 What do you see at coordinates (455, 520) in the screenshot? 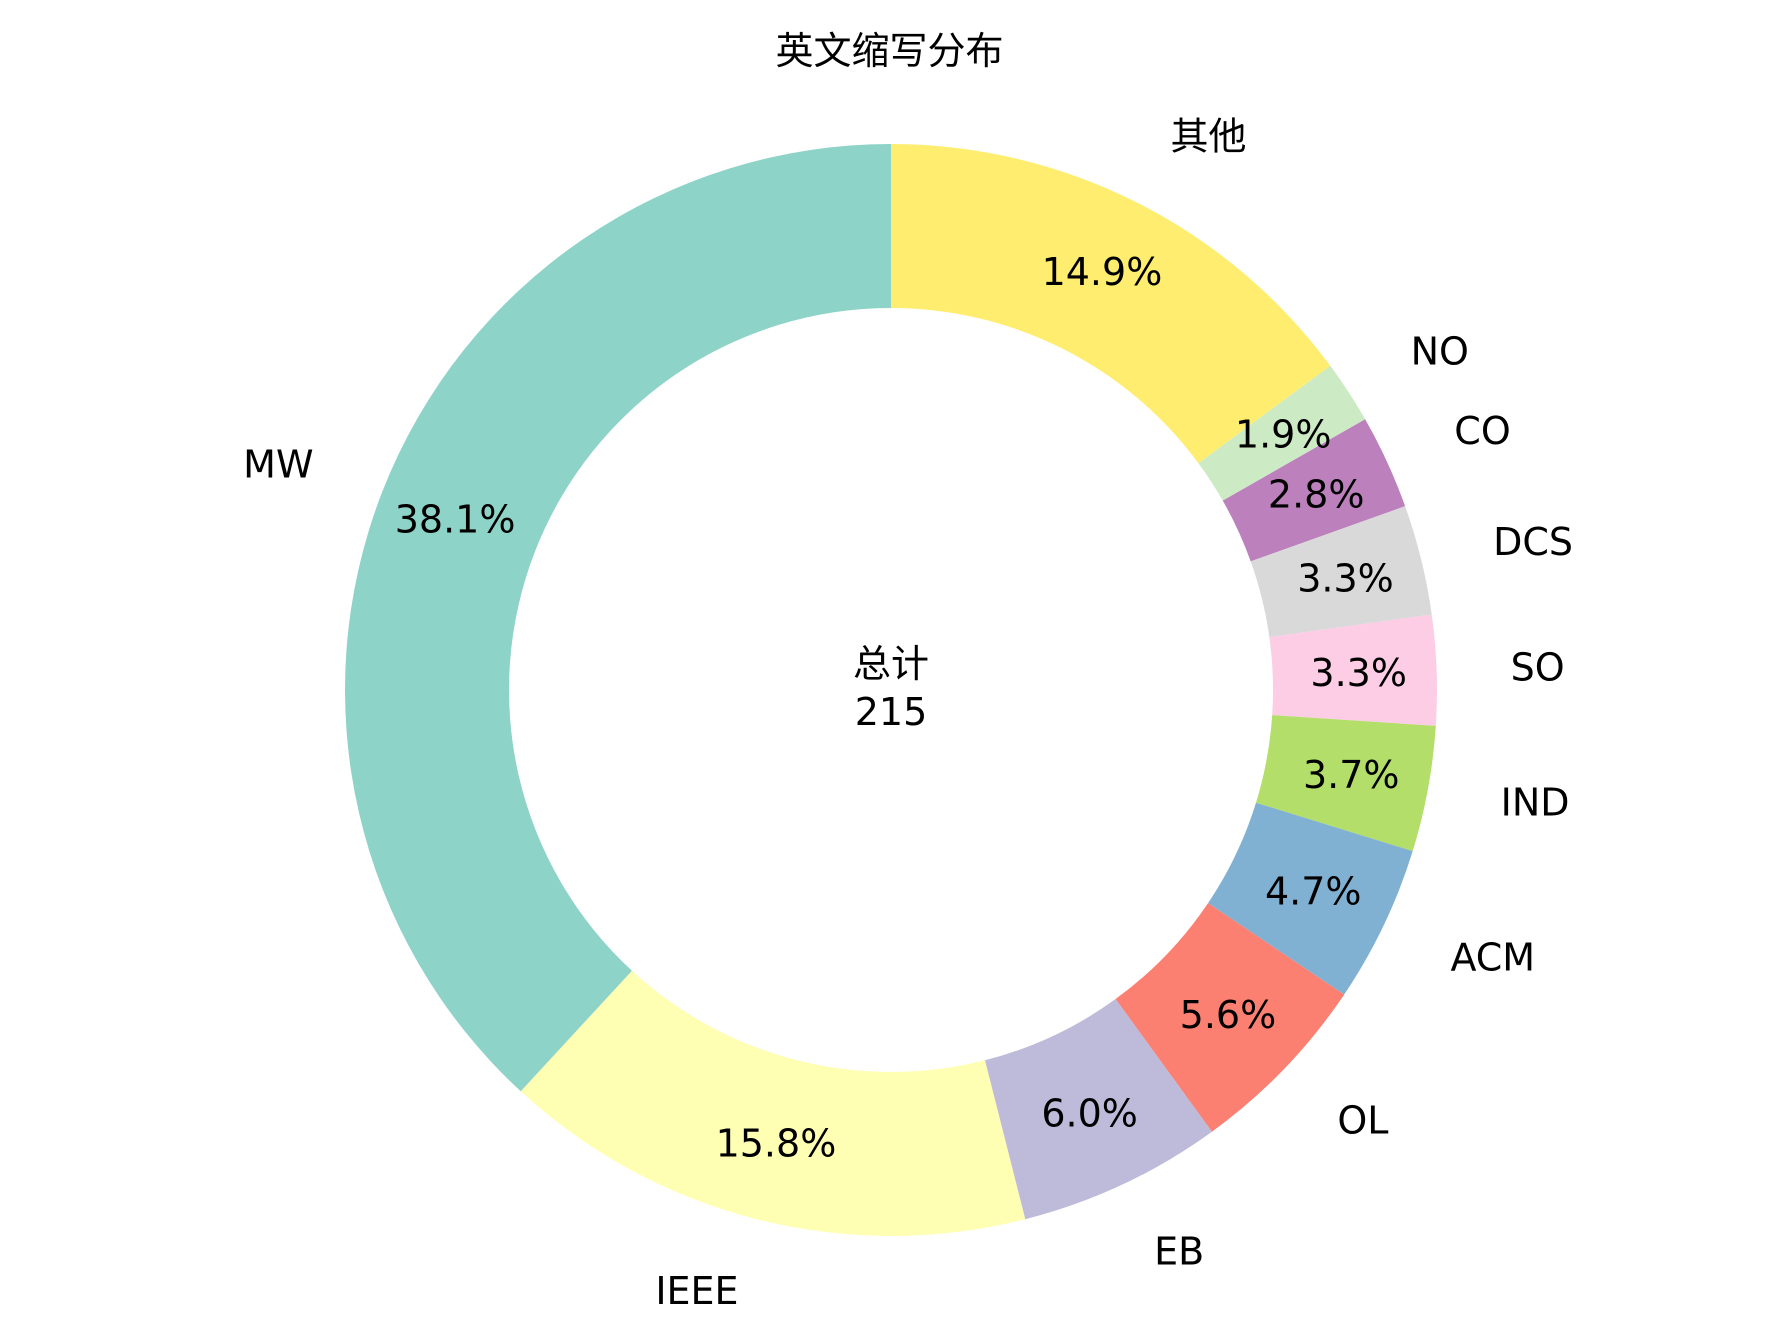
I see `percent-label-mw: 38.1%` at bounding box center [455, 520].